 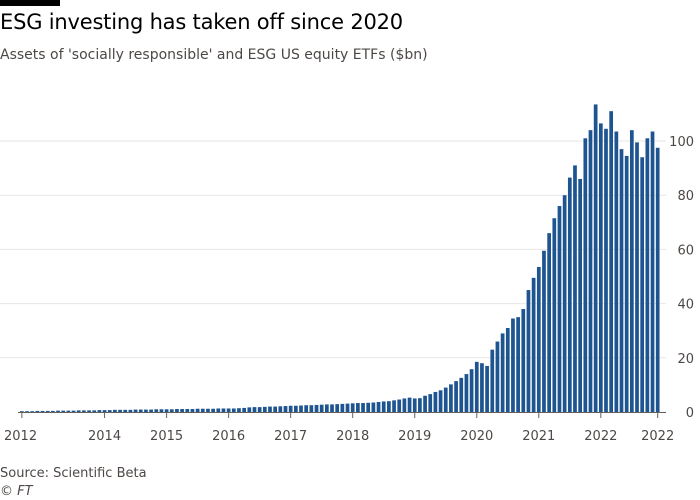 I want to click on x-tick-label: 2018, so click(x=352, y=436).